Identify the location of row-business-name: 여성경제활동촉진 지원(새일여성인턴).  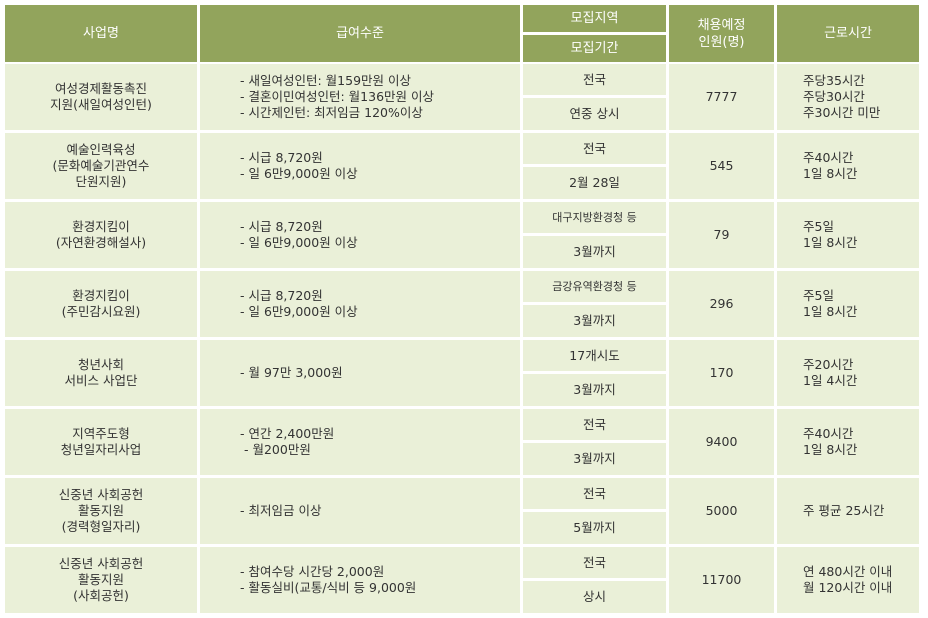
(101, 97).